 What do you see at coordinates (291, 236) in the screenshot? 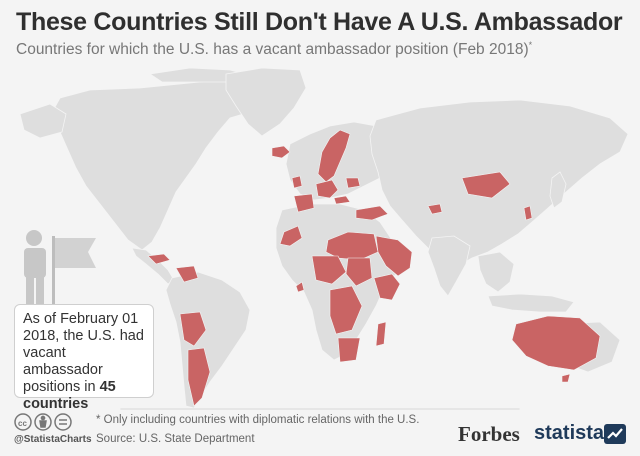
I see `region-morocco` at bounding box center [291, 236].